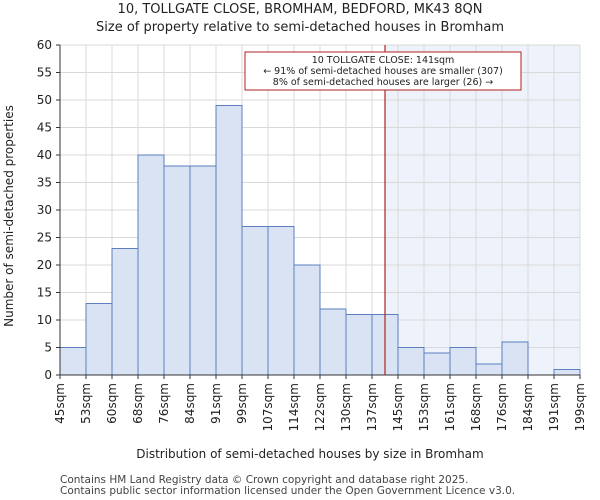  What do you see at coordinates (502, 407) in the screenshot?
I see `x-tick-label: 176sqm` at bounding box center [502, 407].